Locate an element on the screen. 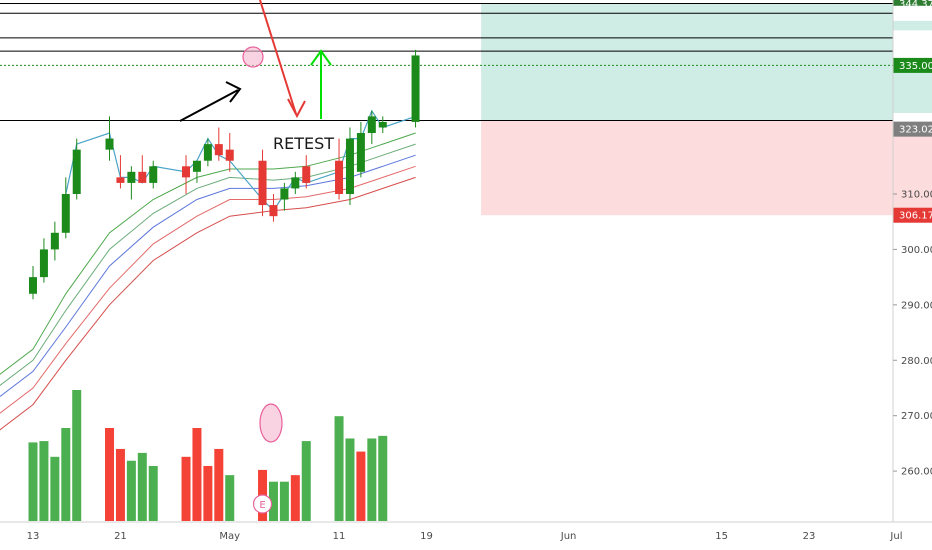  green-arrow-head-icon is located at coordinates (321, 57).